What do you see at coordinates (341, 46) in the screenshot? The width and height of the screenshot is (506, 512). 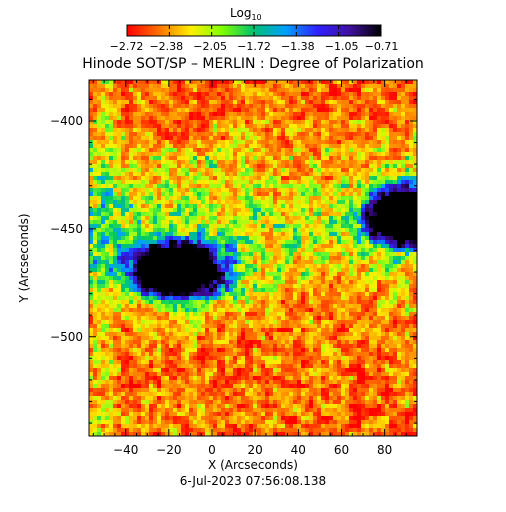 I see `colorbar-tick-label: −1.05` at bounding box center [341, 46].